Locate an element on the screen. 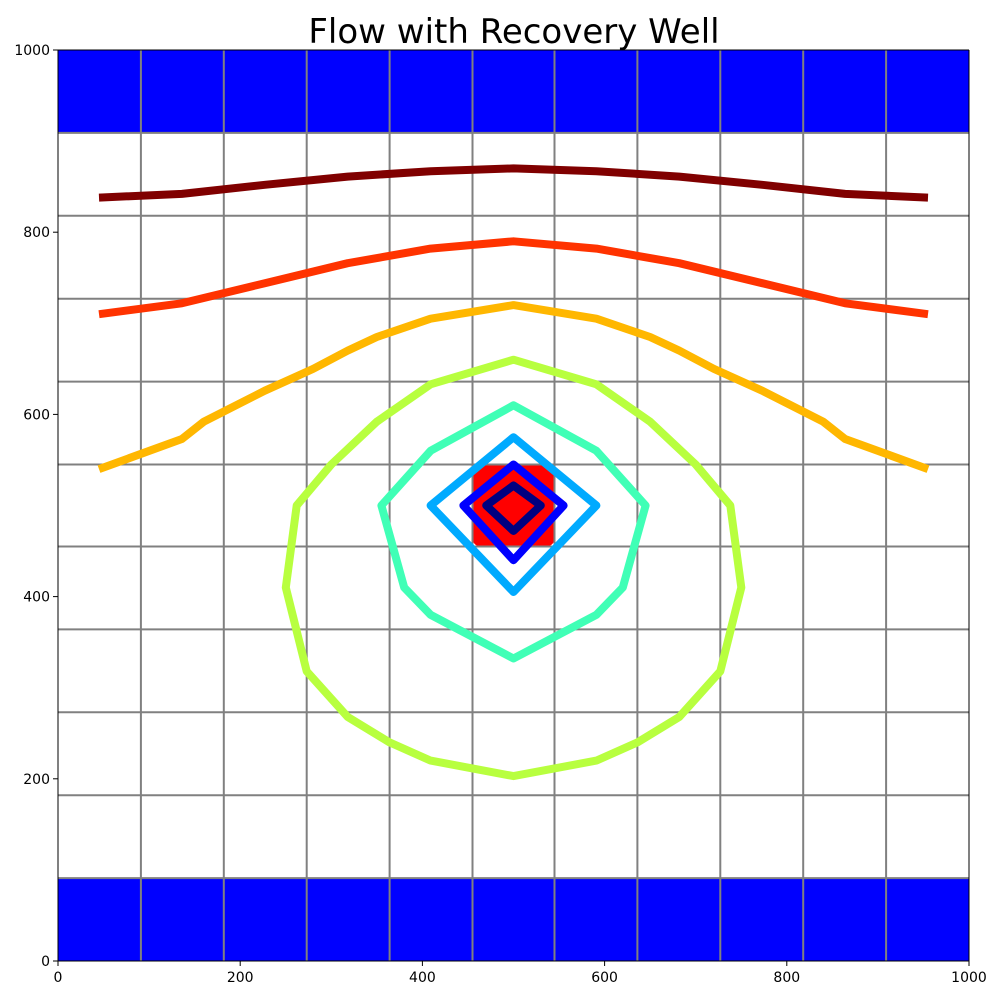 This screenshot has height=1000, width=1000. y-tick-label: 1000 is located at coordinates (32, 51).